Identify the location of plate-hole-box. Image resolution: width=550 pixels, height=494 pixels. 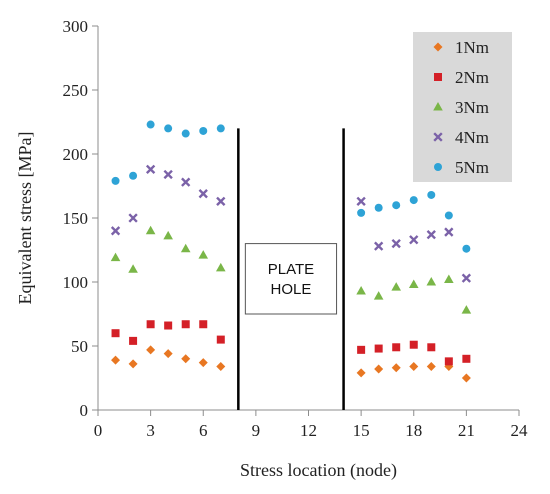
(291, 279).